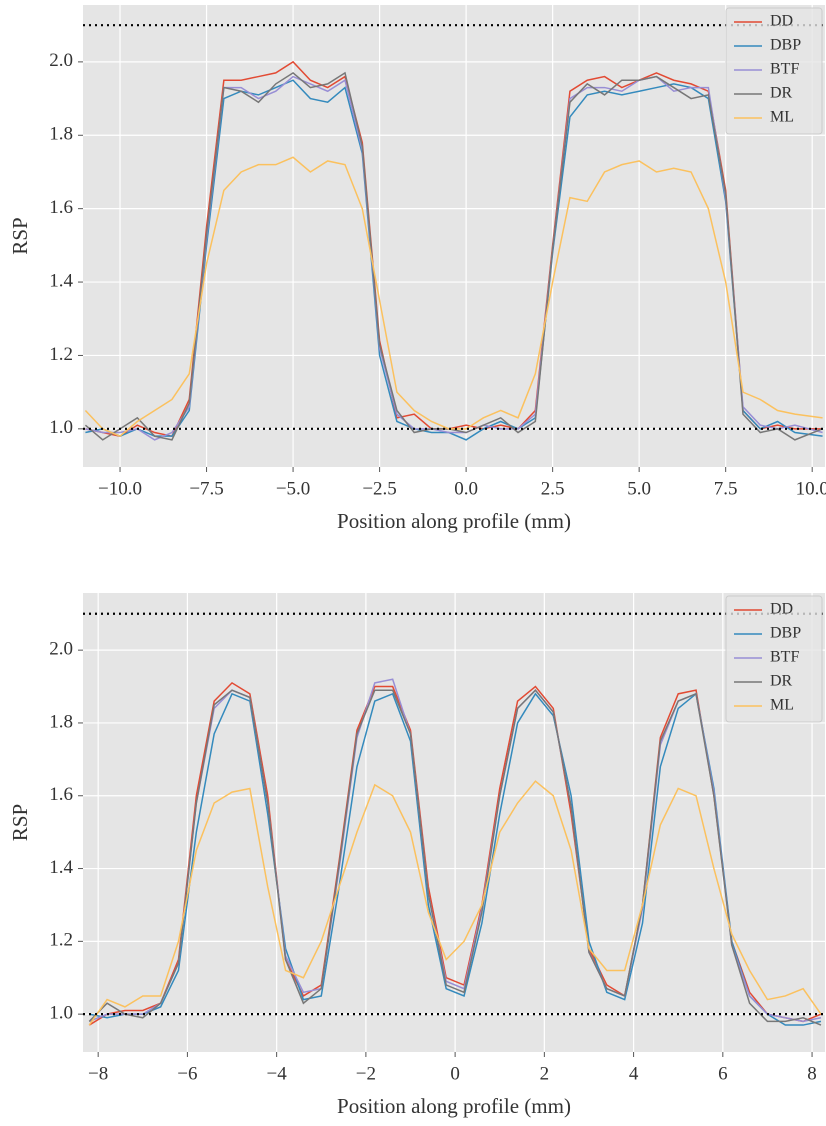 The width and height of the screenshot is (826, 1126). What do you see at coordinates (187, 1073) in the screenshot?
I see `x-tick-label: −6` at bounding box center [187, 1073].